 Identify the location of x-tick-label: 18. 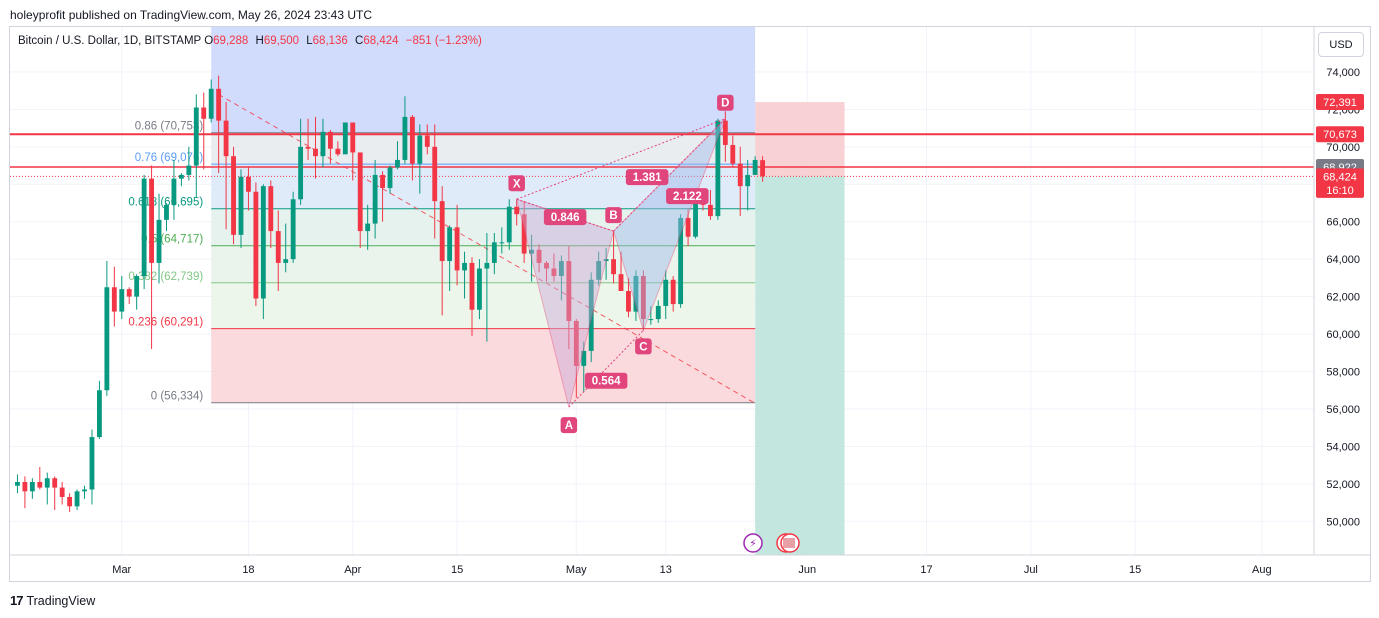
(248, 570).